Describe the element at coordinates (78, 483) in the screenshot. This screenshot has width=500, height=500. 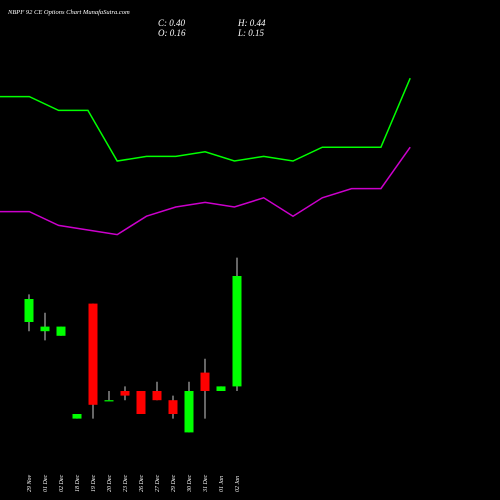
I see `x-tick-label: 18 Dec` at that location.